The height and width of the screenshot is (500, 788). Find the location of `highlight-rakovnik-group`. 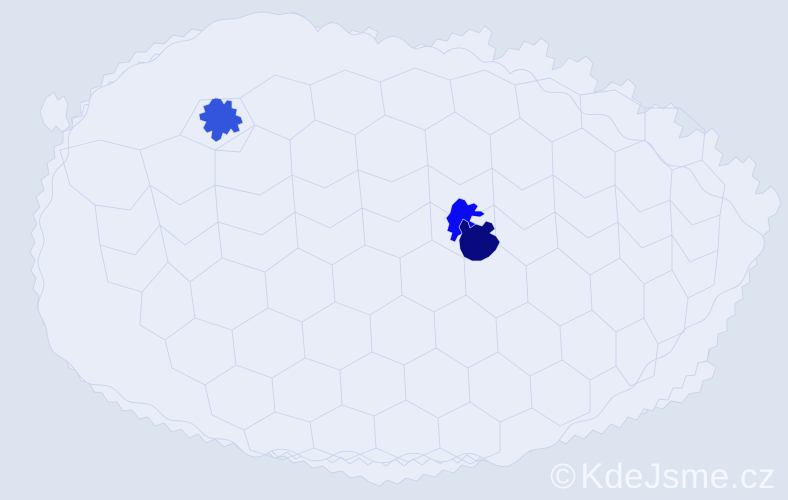

highlight-rakovnik-group is located at coordinates (221, 120).